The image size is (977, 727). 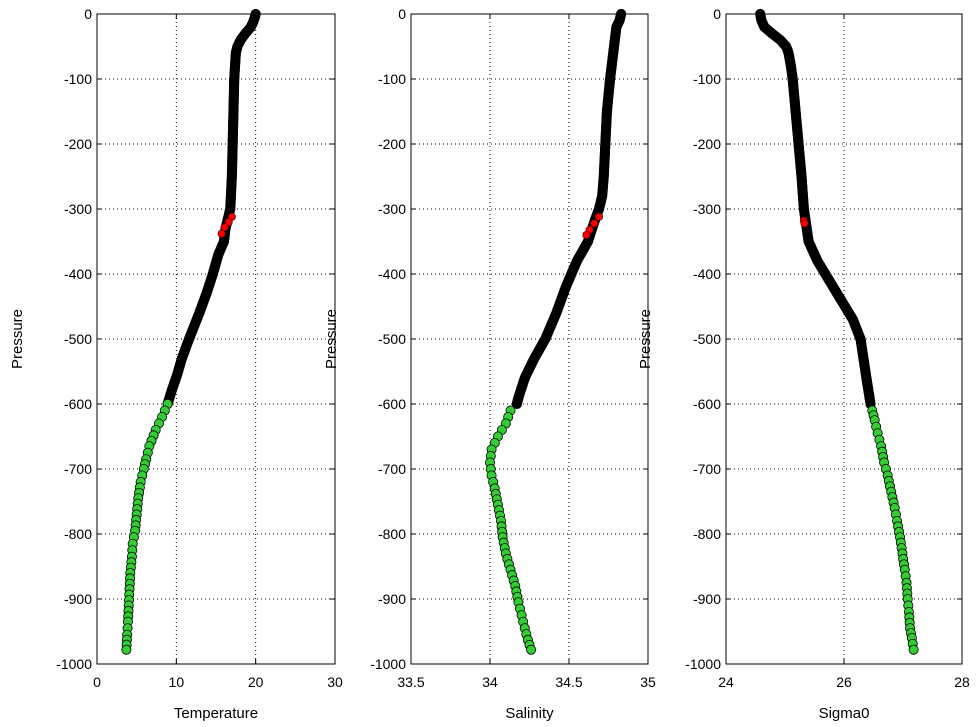 What do you see at coordinates (516, 404) in the screenshot?
I see `profile-point` at bounding box center [516, 404].